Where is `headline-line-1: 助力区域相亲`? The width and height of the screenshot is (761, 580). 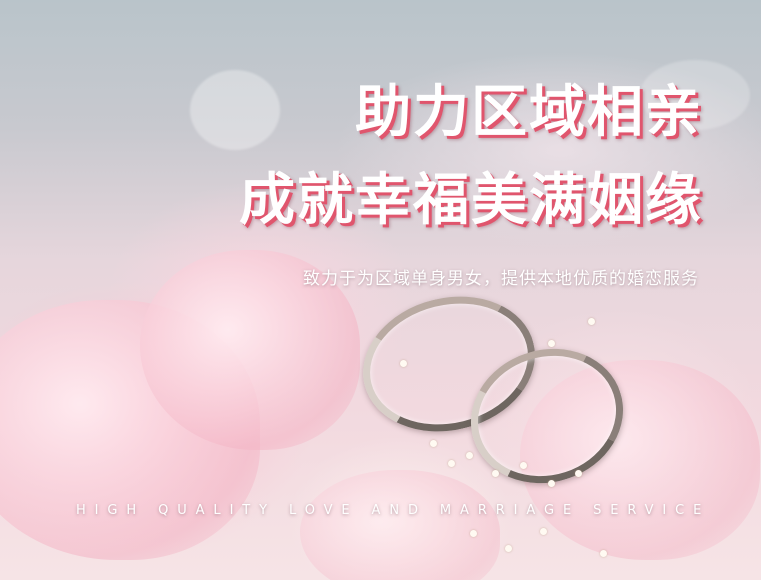 headline-line-1: 助力区域相亲 is located at coordinates (529, 112).